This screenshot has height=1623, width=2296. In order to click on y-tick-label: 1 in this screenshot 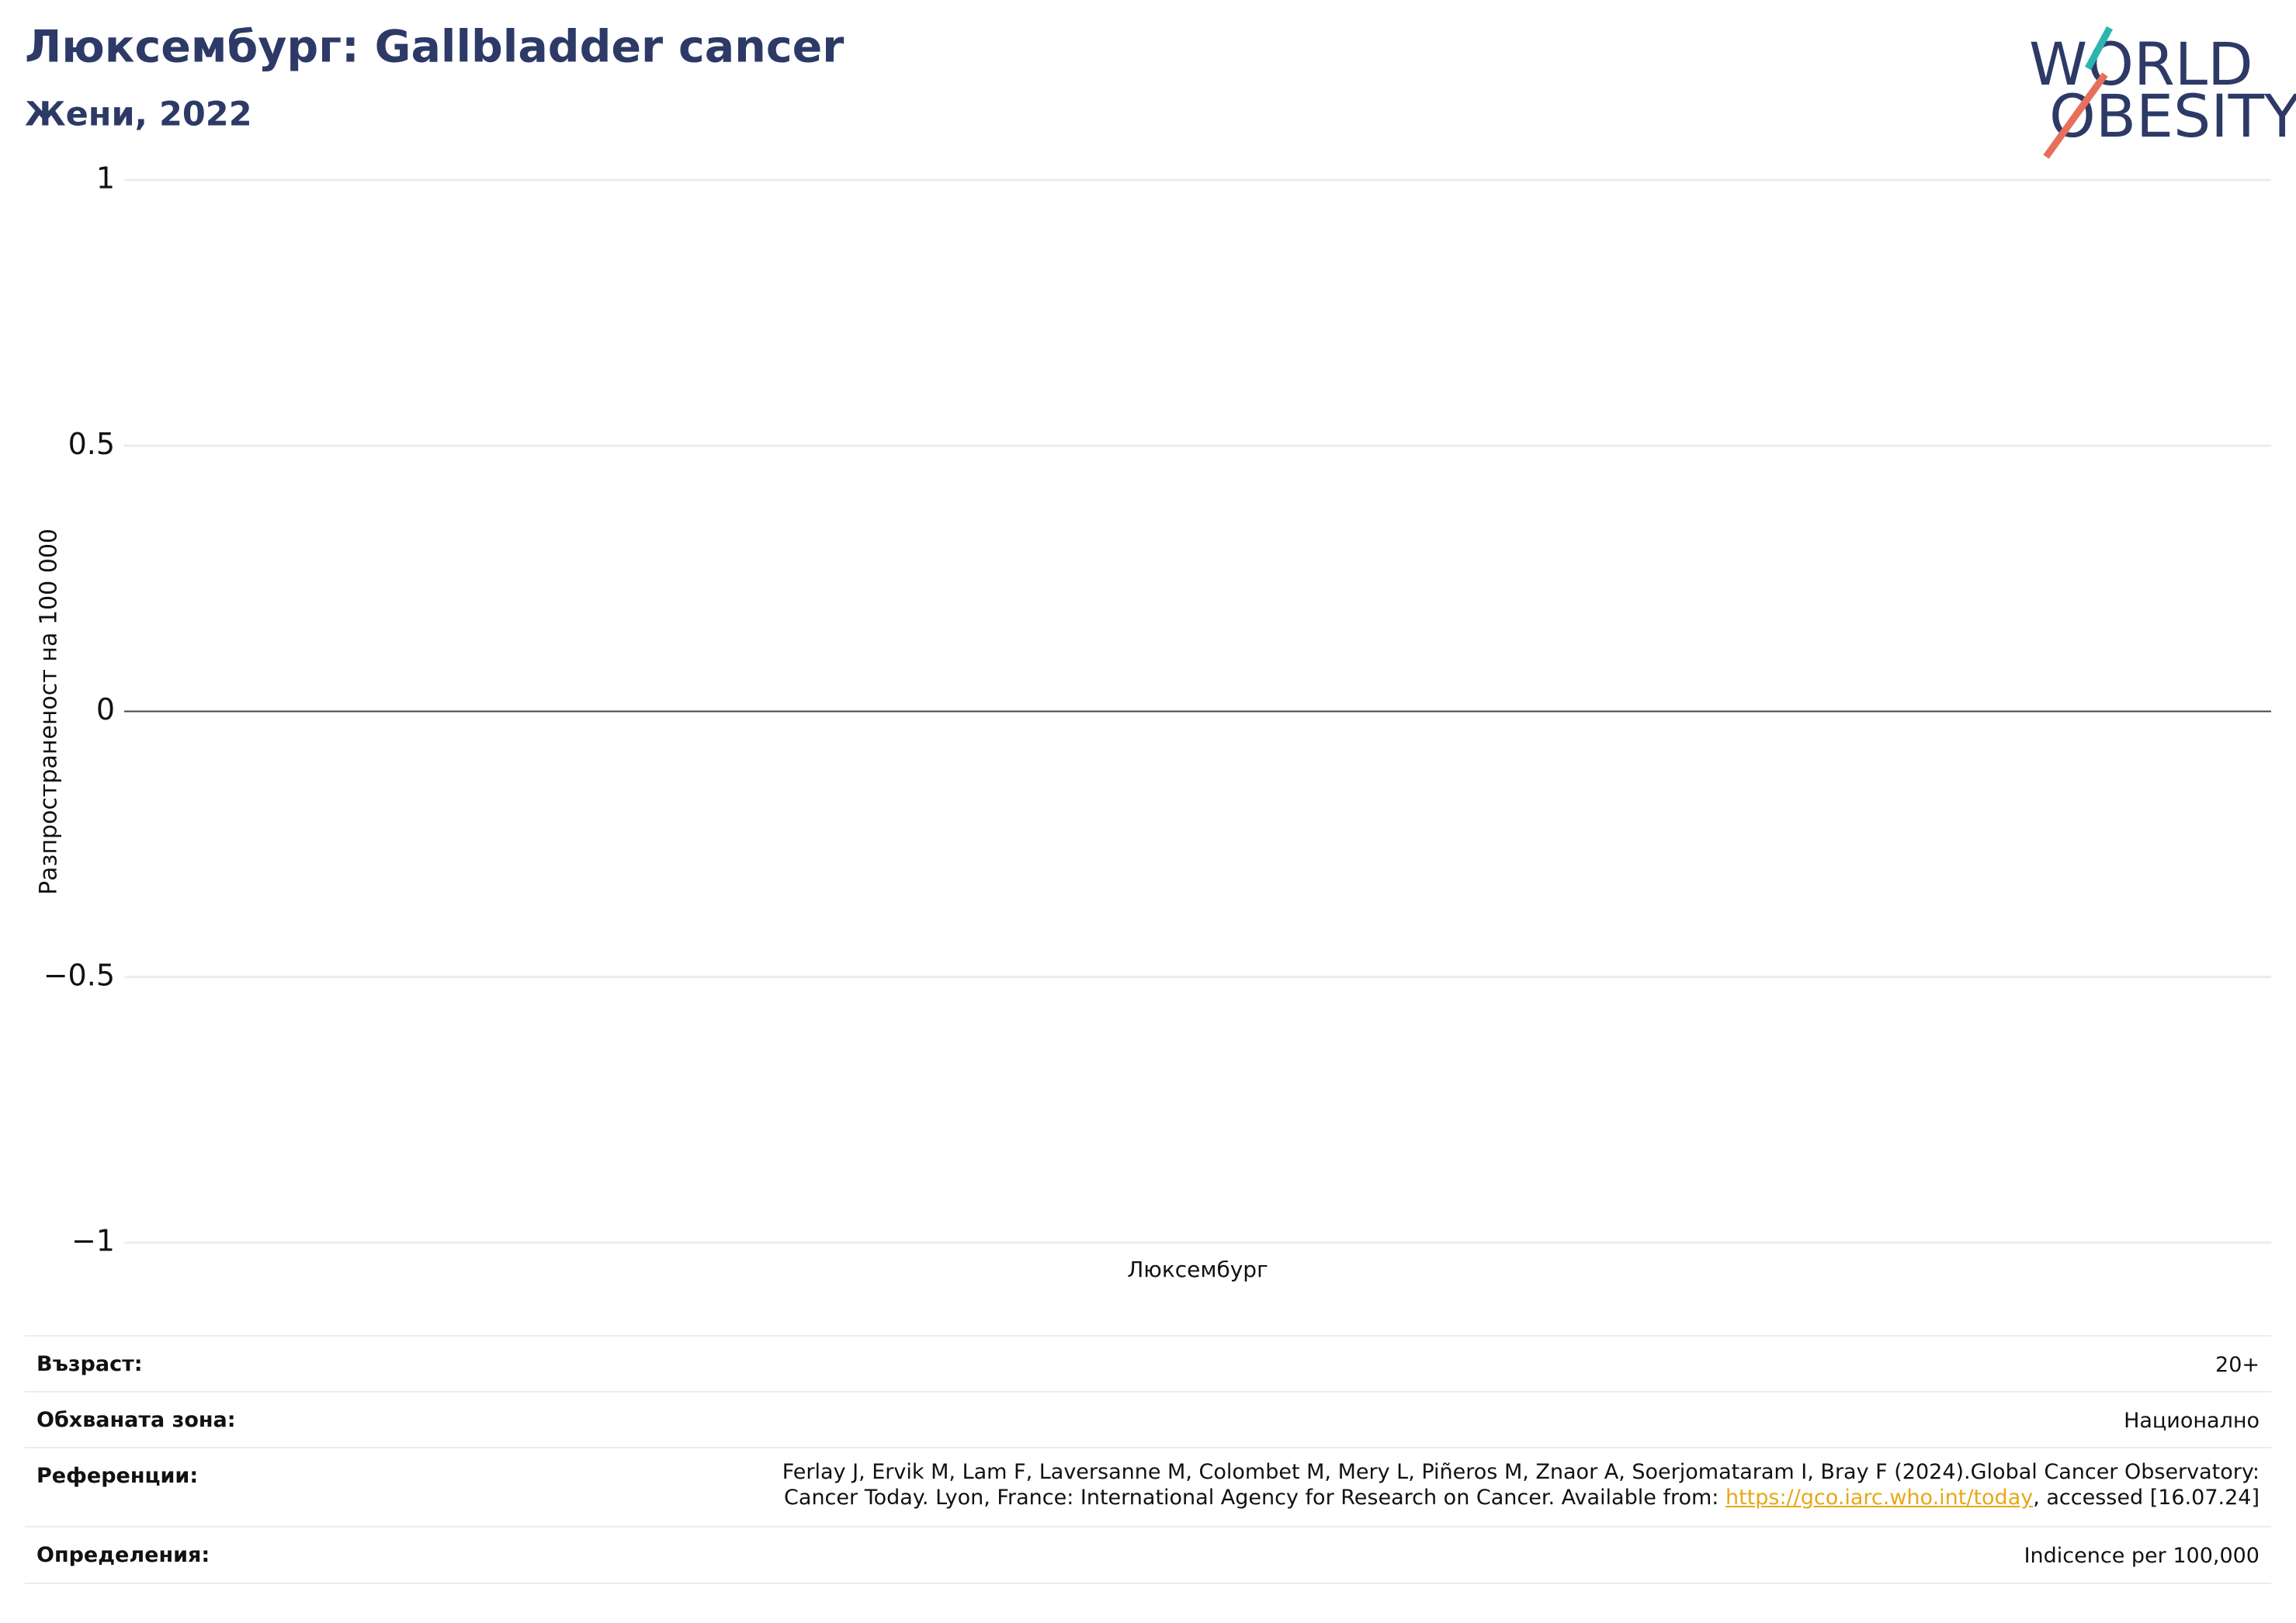, I will do `click(105, 178)`.